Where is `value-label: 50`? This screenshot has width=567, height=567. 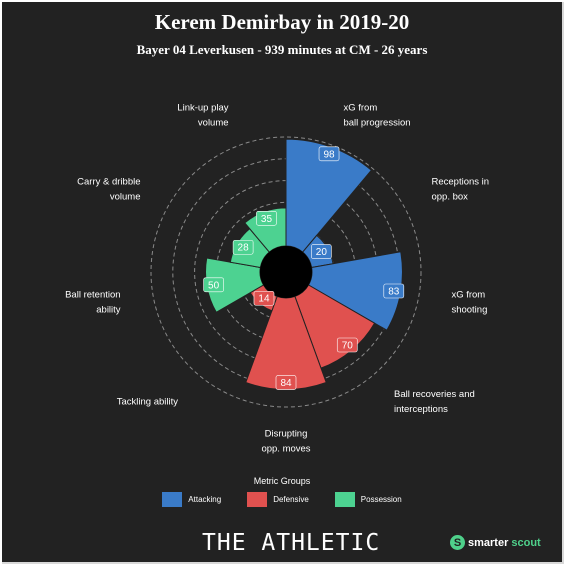
value-label: 50 is located at coordinates (214, 285).